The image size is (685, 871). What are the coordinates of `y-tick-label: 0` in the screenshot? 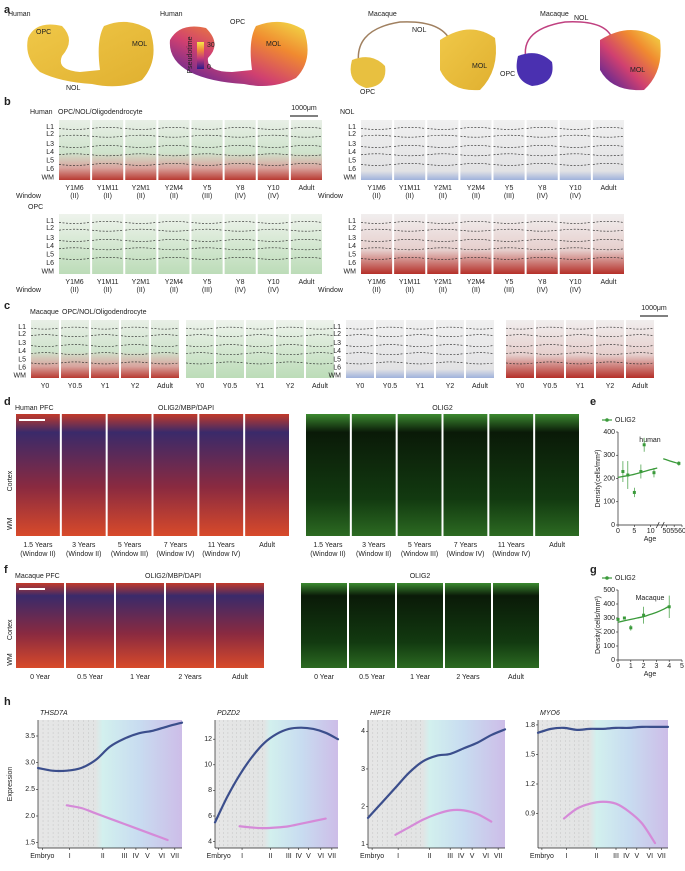 It's located at (613, 525).